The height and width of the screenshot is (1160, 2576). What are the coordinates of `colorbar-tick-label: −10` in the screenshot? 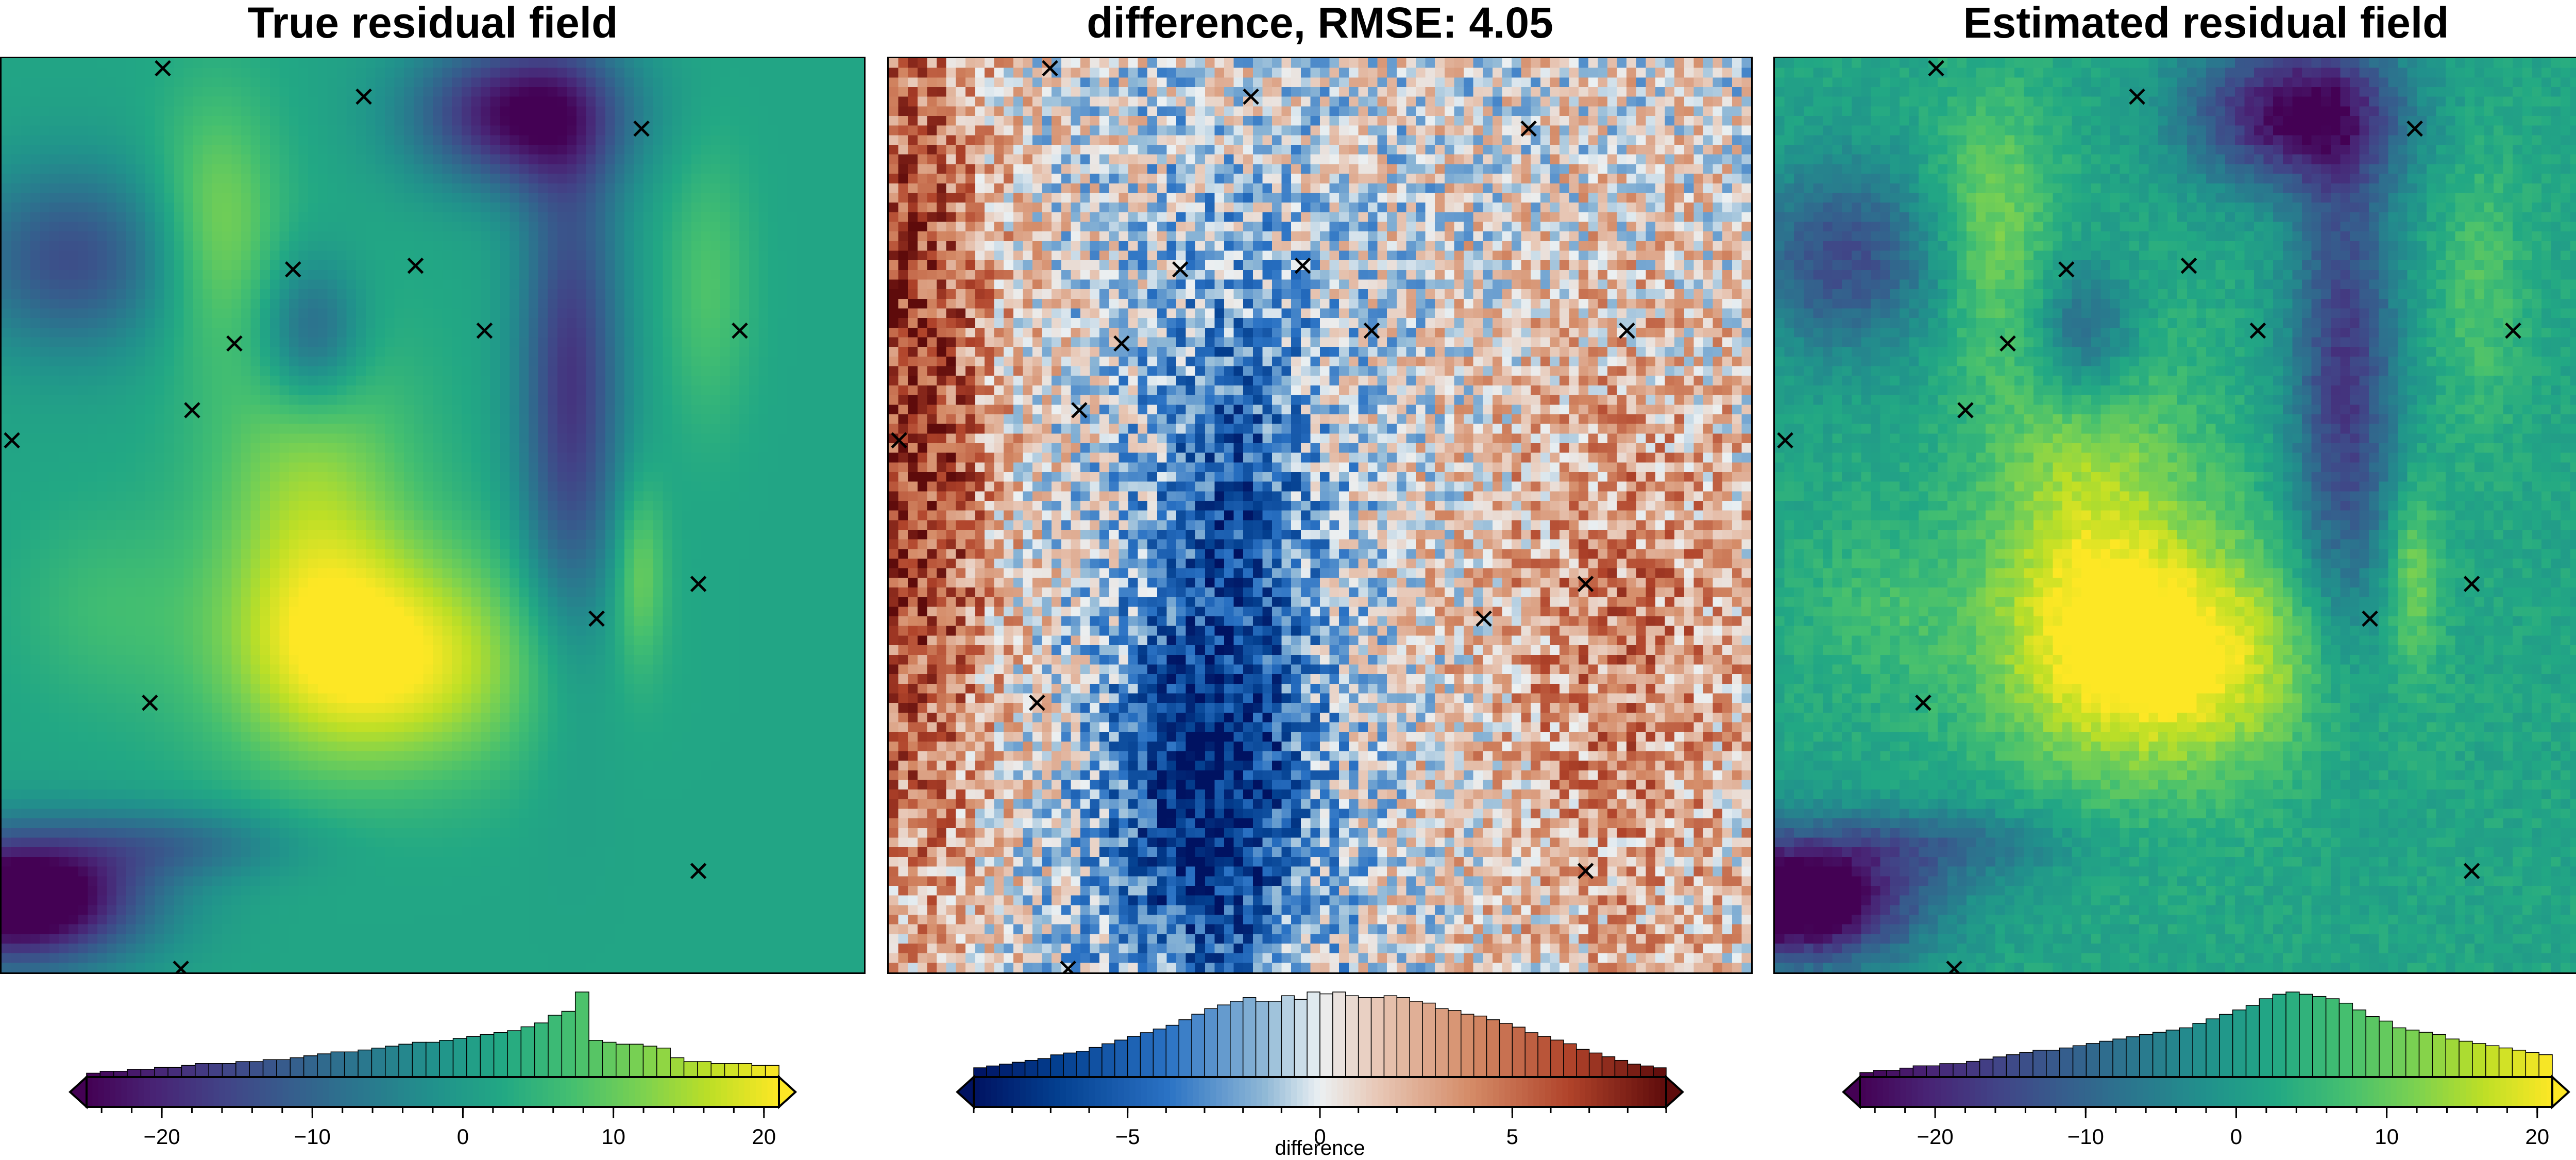 It's located at (2085, 1136).